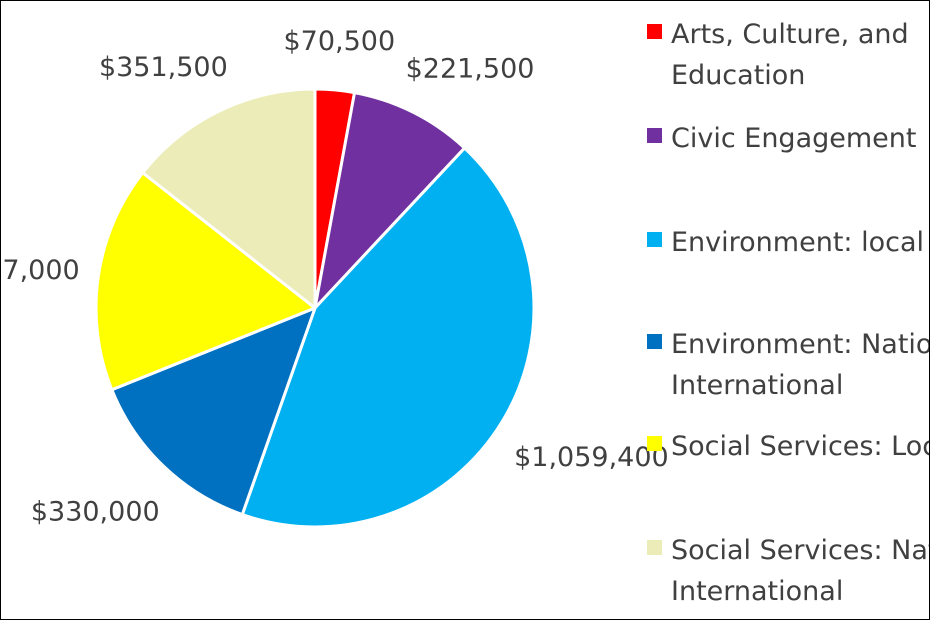 Image resolution: width=930 pixels, height=620 pixels. Describe the element at coordinates (797, 242) in the screenshot. I see `legend-label-environment-local: Environment: local` at that location.